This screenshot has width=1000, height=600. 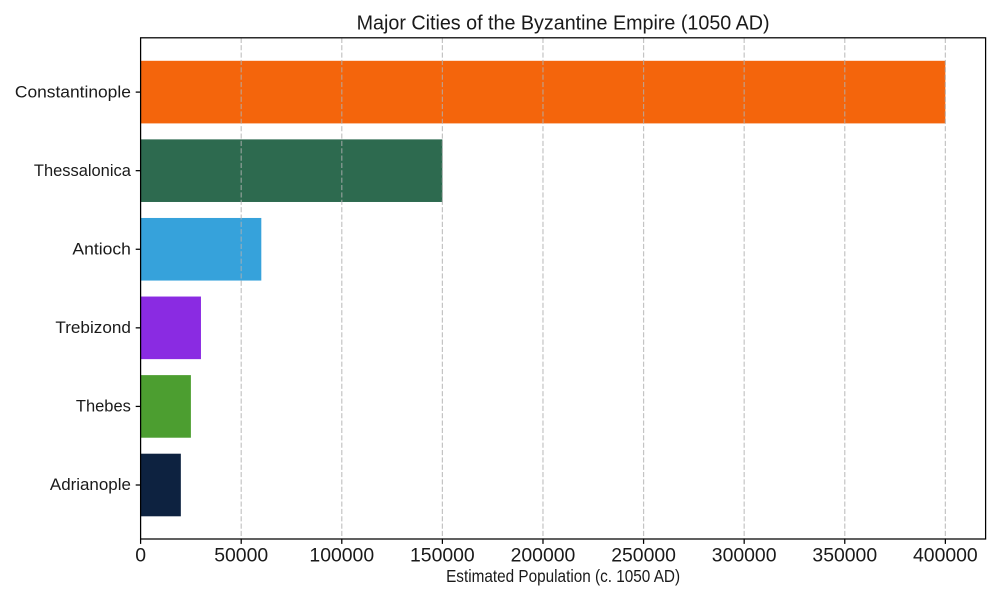 What do you see at coordinates (241, 556) in the screenshot?
I see `svg-text: 50000` at bounding box center [241, 556].